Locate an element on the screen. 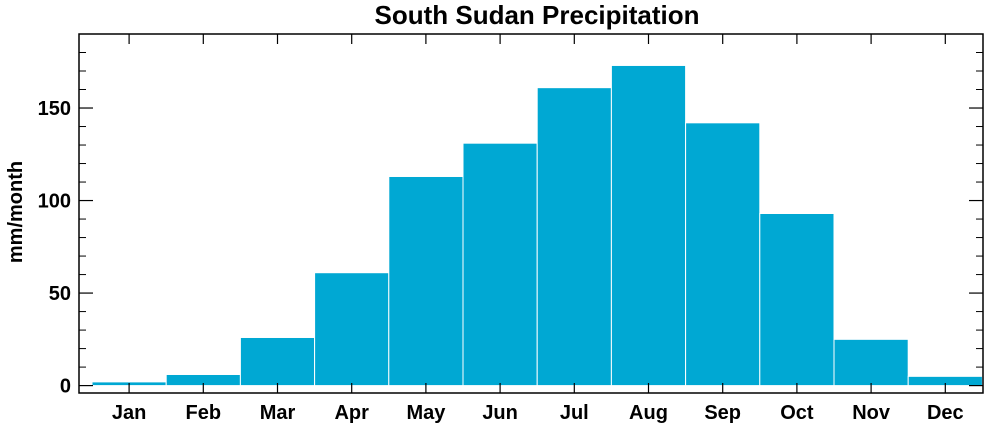 This screenshot has height=427, width=1000. bar-jul is located at coordinates (574, 237).